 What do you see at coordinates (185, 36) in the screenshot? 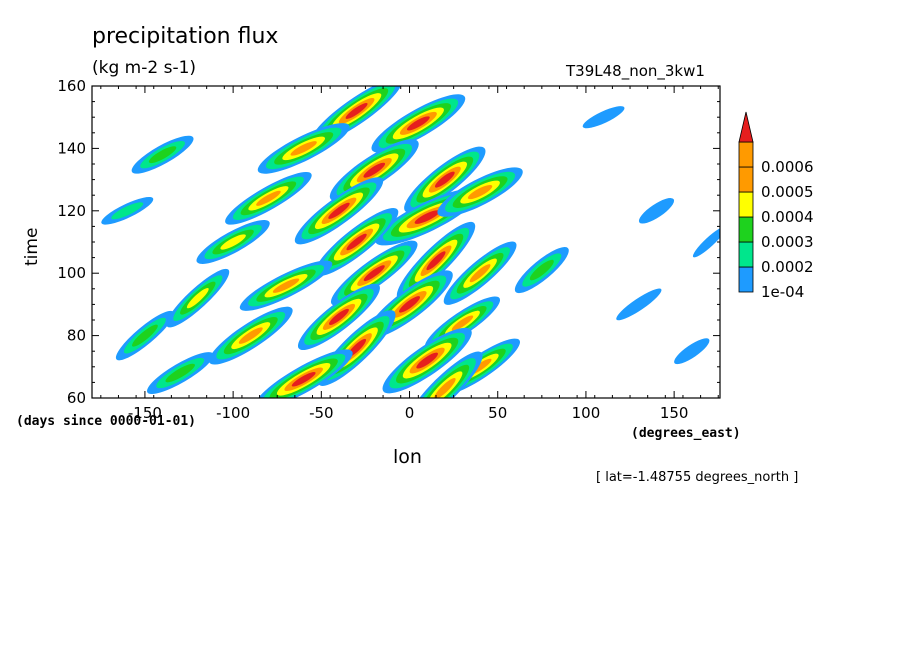
I see `chart-title: precipitation flux` at bounding box center [185, 36].